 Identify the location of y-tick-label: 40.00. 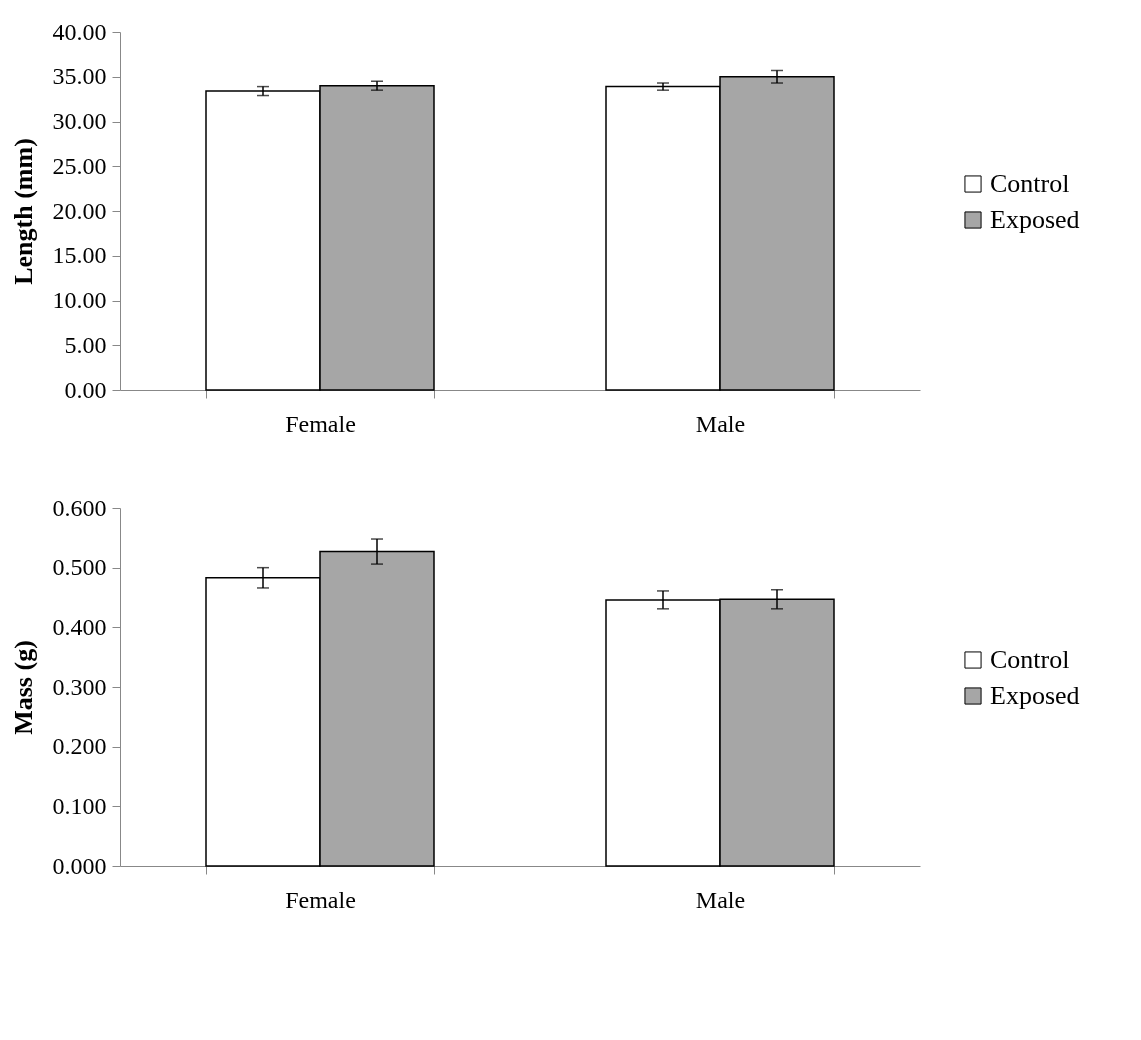
(79, 31).